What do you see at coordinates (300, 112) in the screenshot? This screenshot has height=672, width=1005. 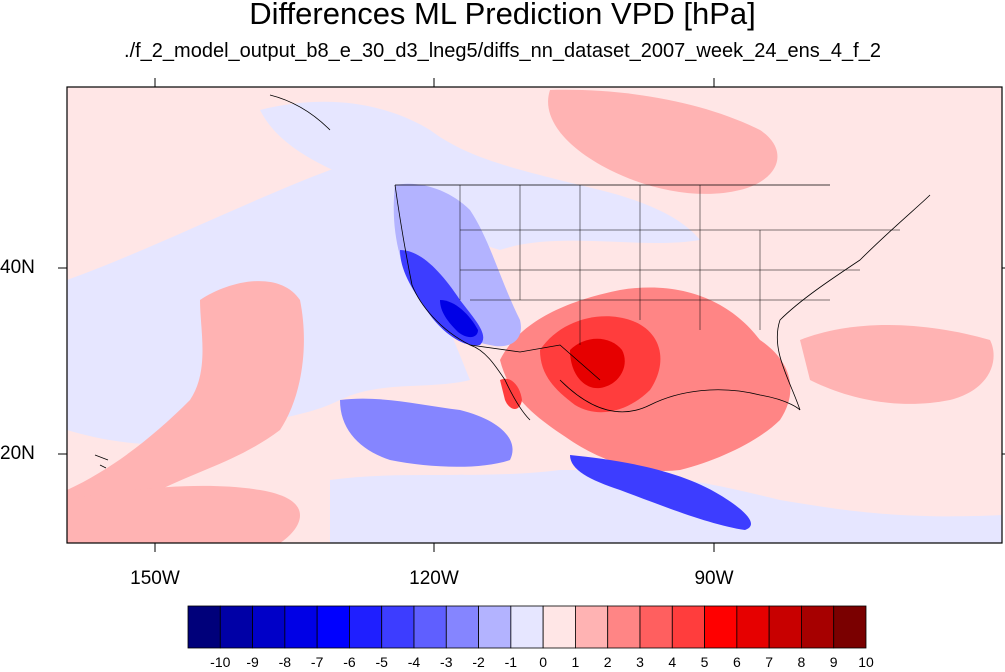 I see `alaska-coastline` at bounding box center [300, 112].